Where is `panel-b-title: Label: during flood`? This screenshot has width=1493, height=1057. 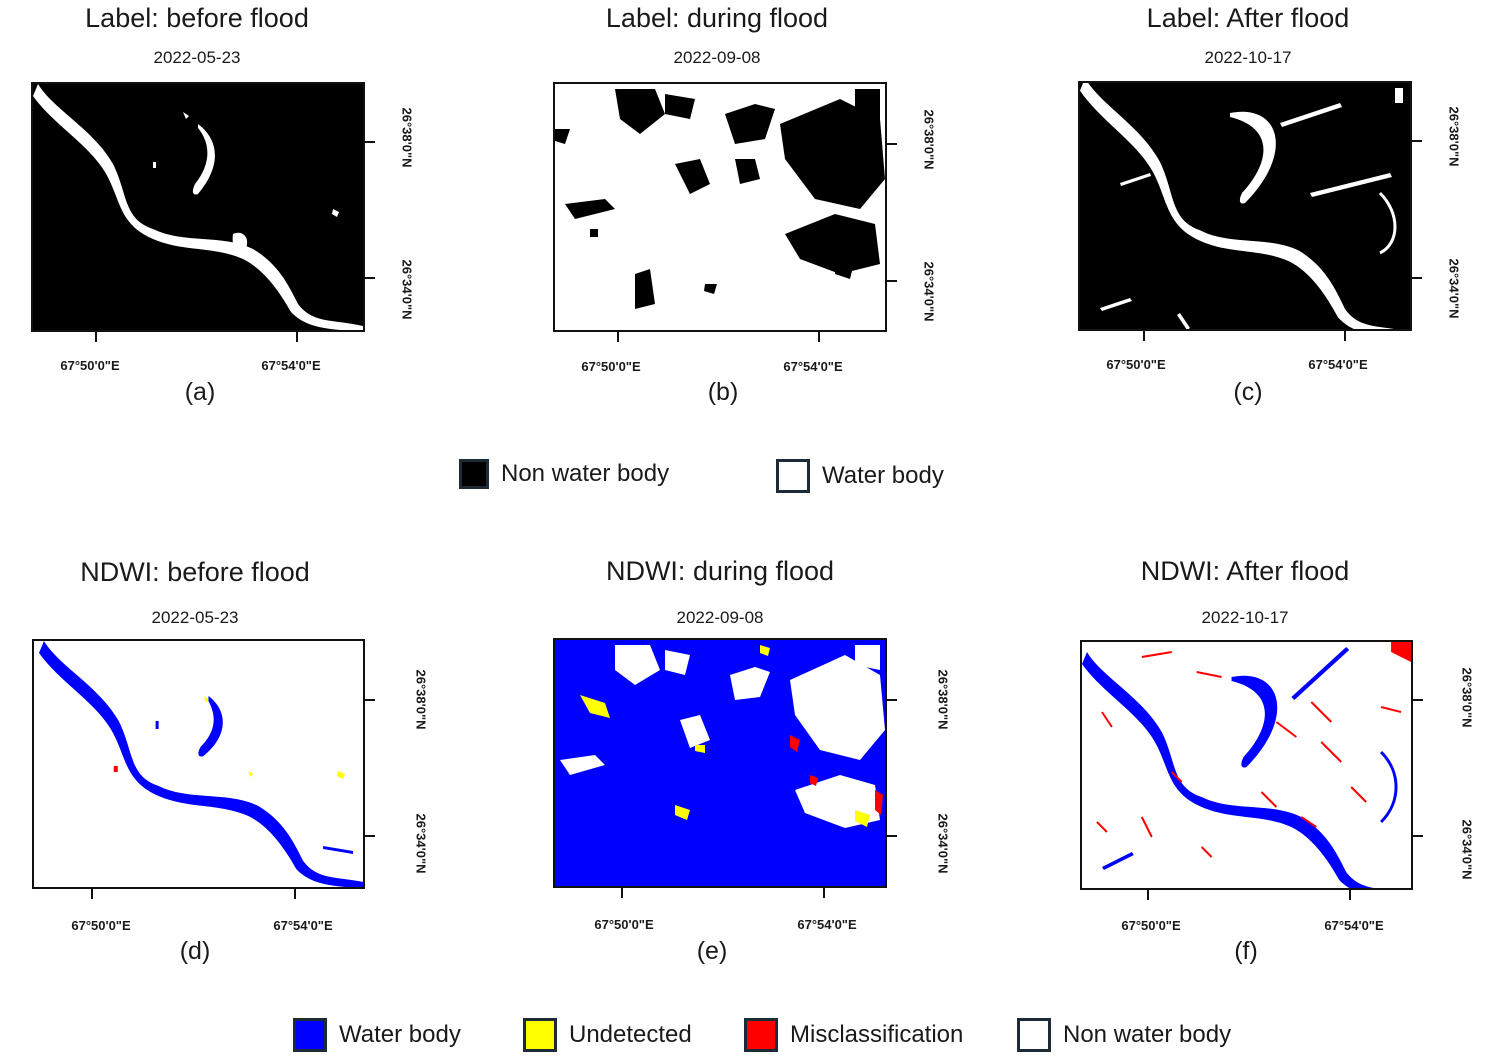 panel-b-title: Label: during flood is located at coordinates (717, 18).